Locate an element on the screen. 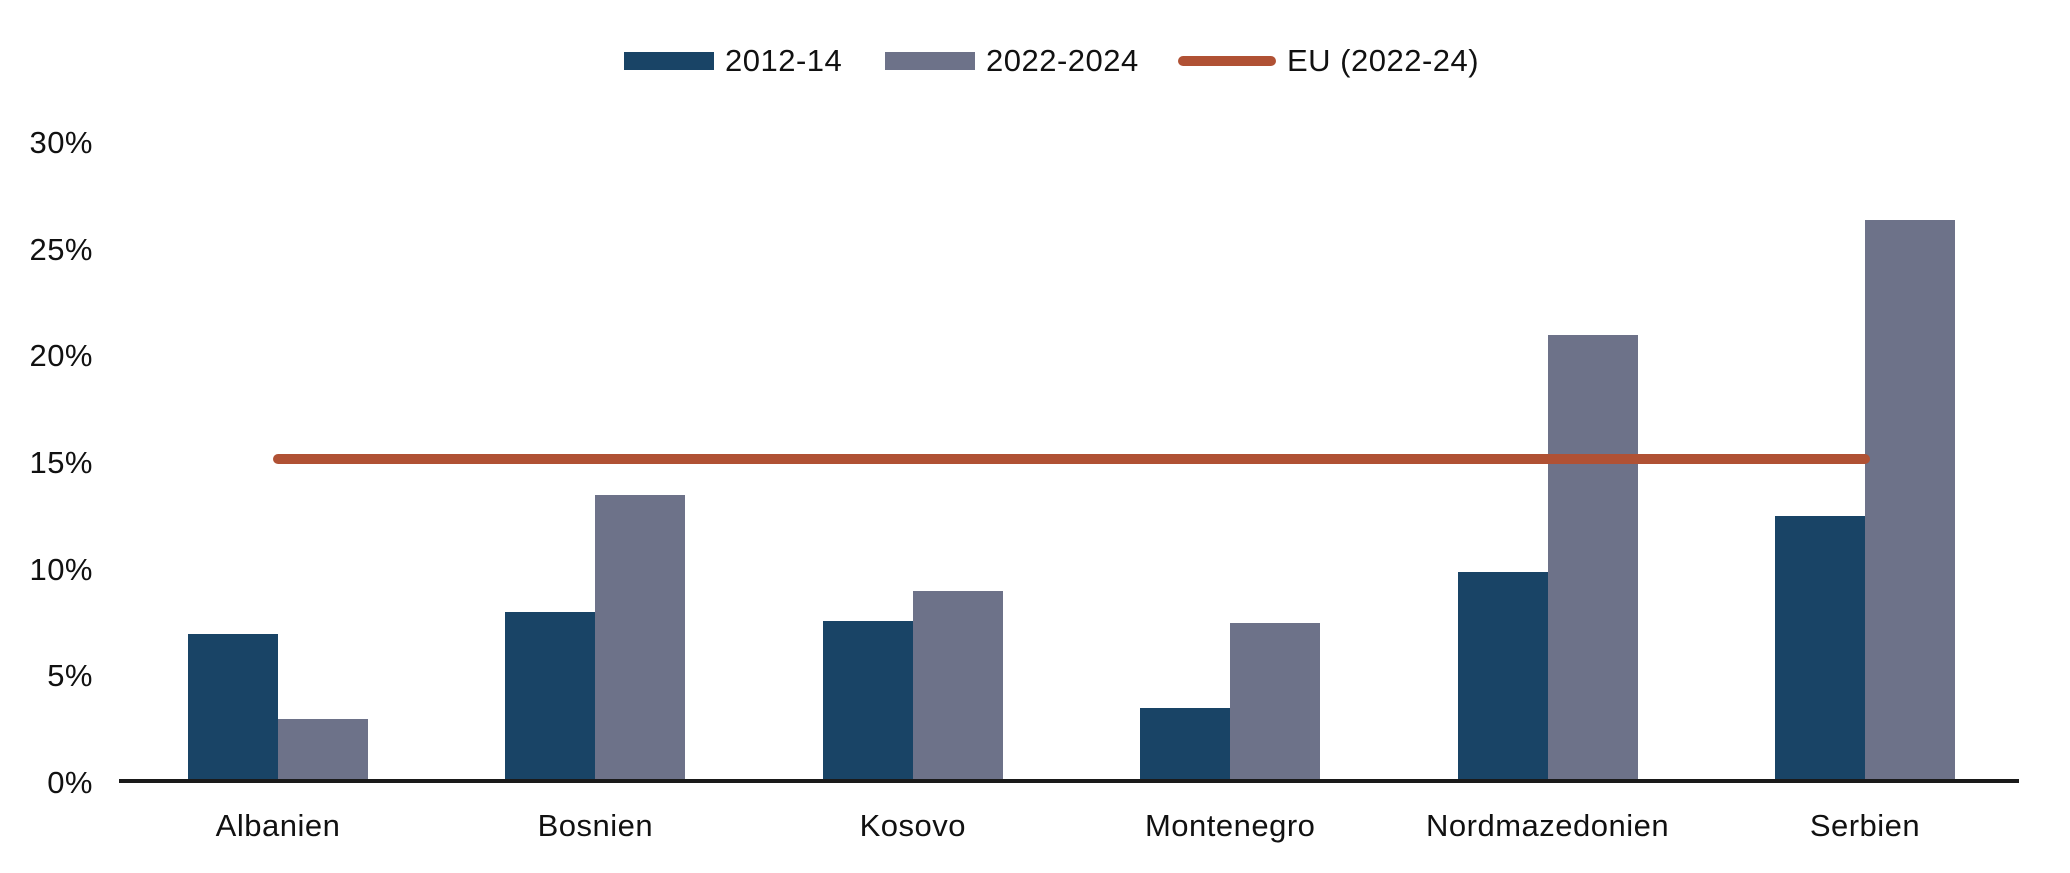  bar-2012-14-nordmazedonien is located at coordinates (1502, 675).